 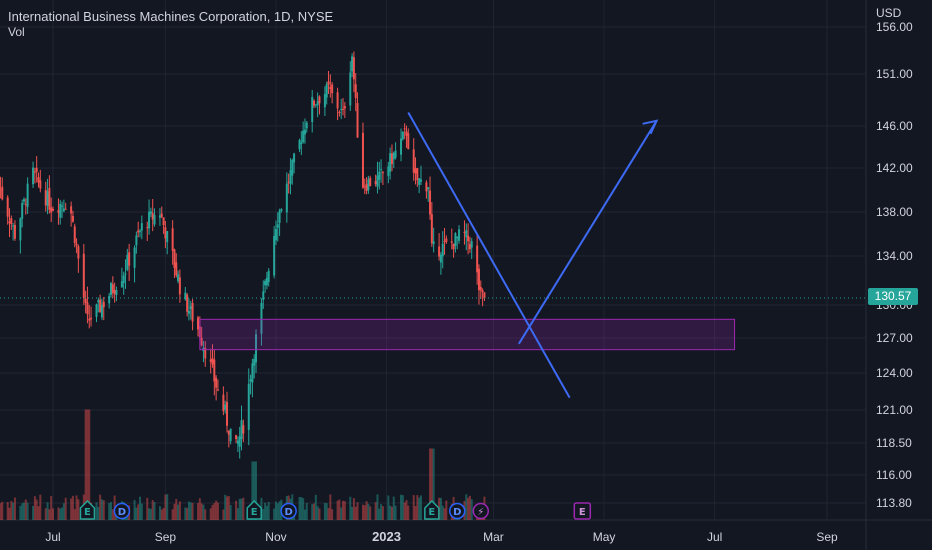 I want to click on volume-indicator-label: Vol, so click(x=16, y=32).